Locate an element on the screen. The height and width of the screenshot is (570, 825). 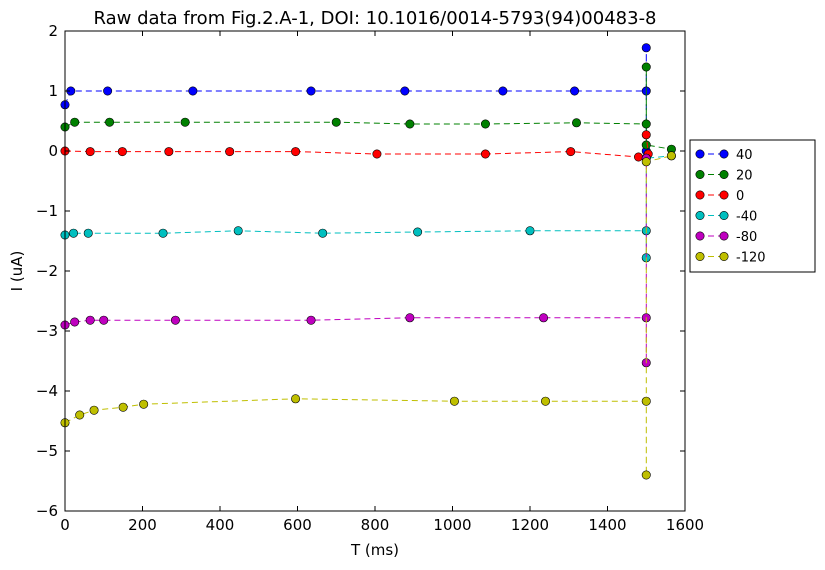
legend-item: -120 is located at coordinates (730, 258).